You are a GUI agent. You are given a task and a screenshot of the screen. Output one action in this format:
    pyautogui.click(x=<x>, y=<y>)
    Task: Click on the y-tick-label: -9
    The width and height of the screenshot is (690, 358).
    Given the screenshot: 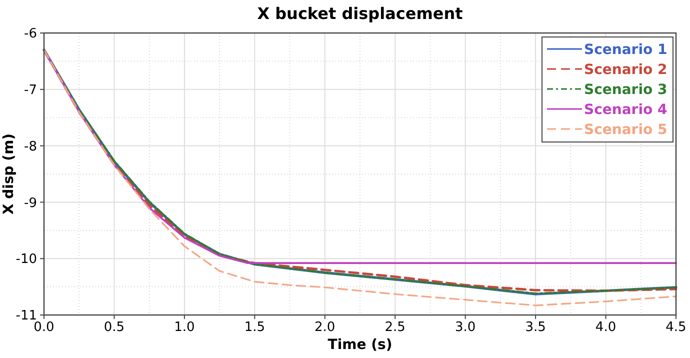 What is the action you would take?
    pyautogui.click(x=30, y=203)
    